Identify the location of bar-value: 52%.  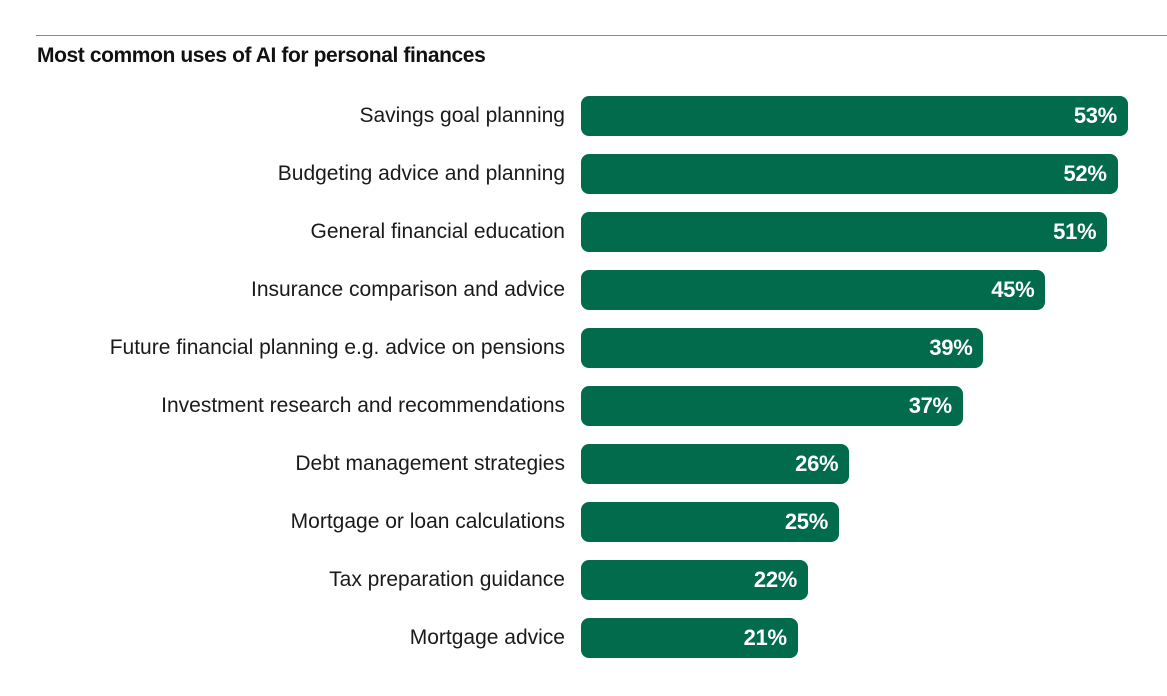
(1085, 173).